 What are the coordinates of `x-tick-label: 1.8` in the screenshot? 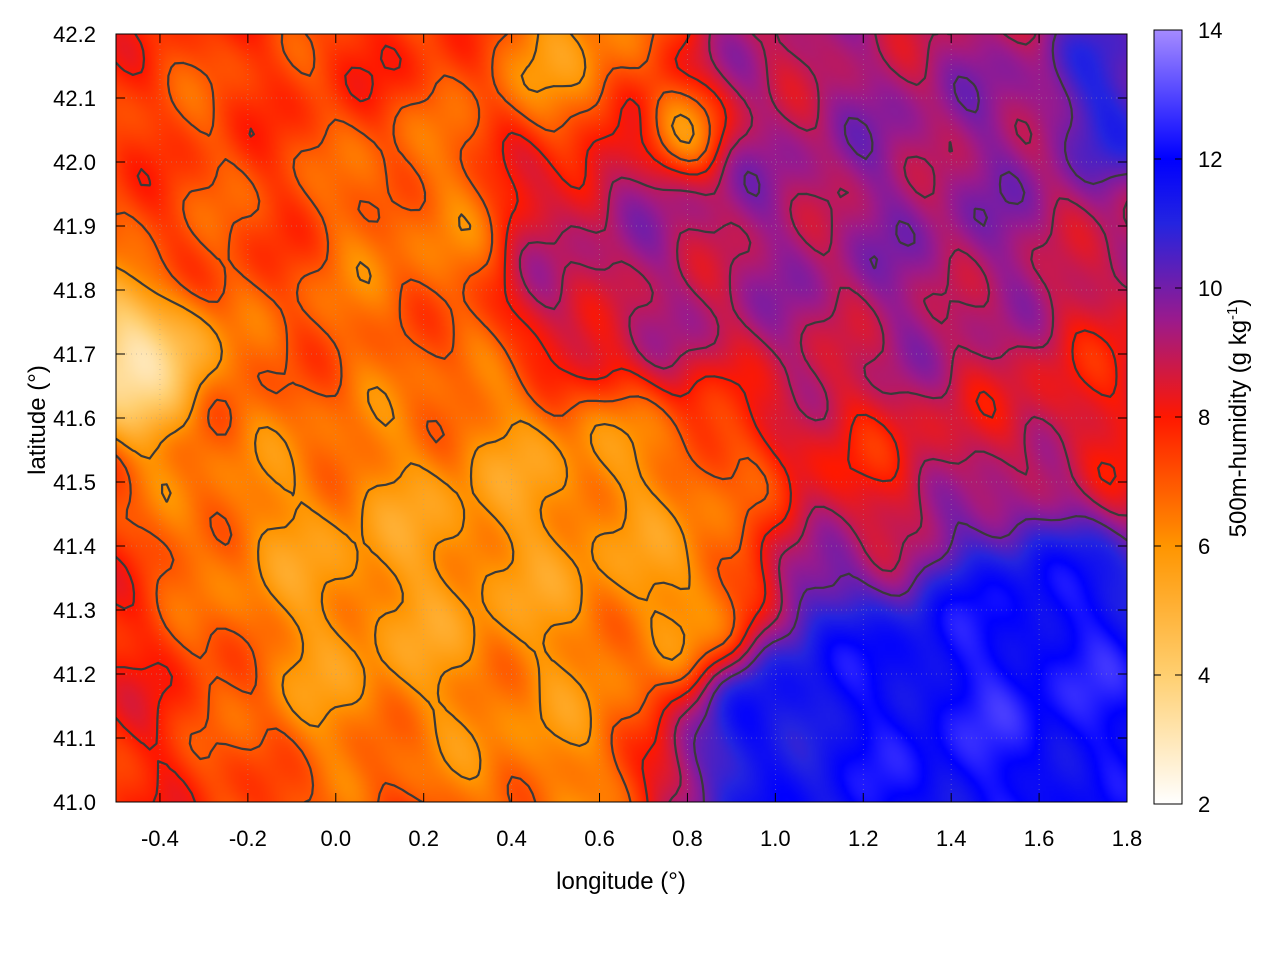 It's located at (1127, 838).